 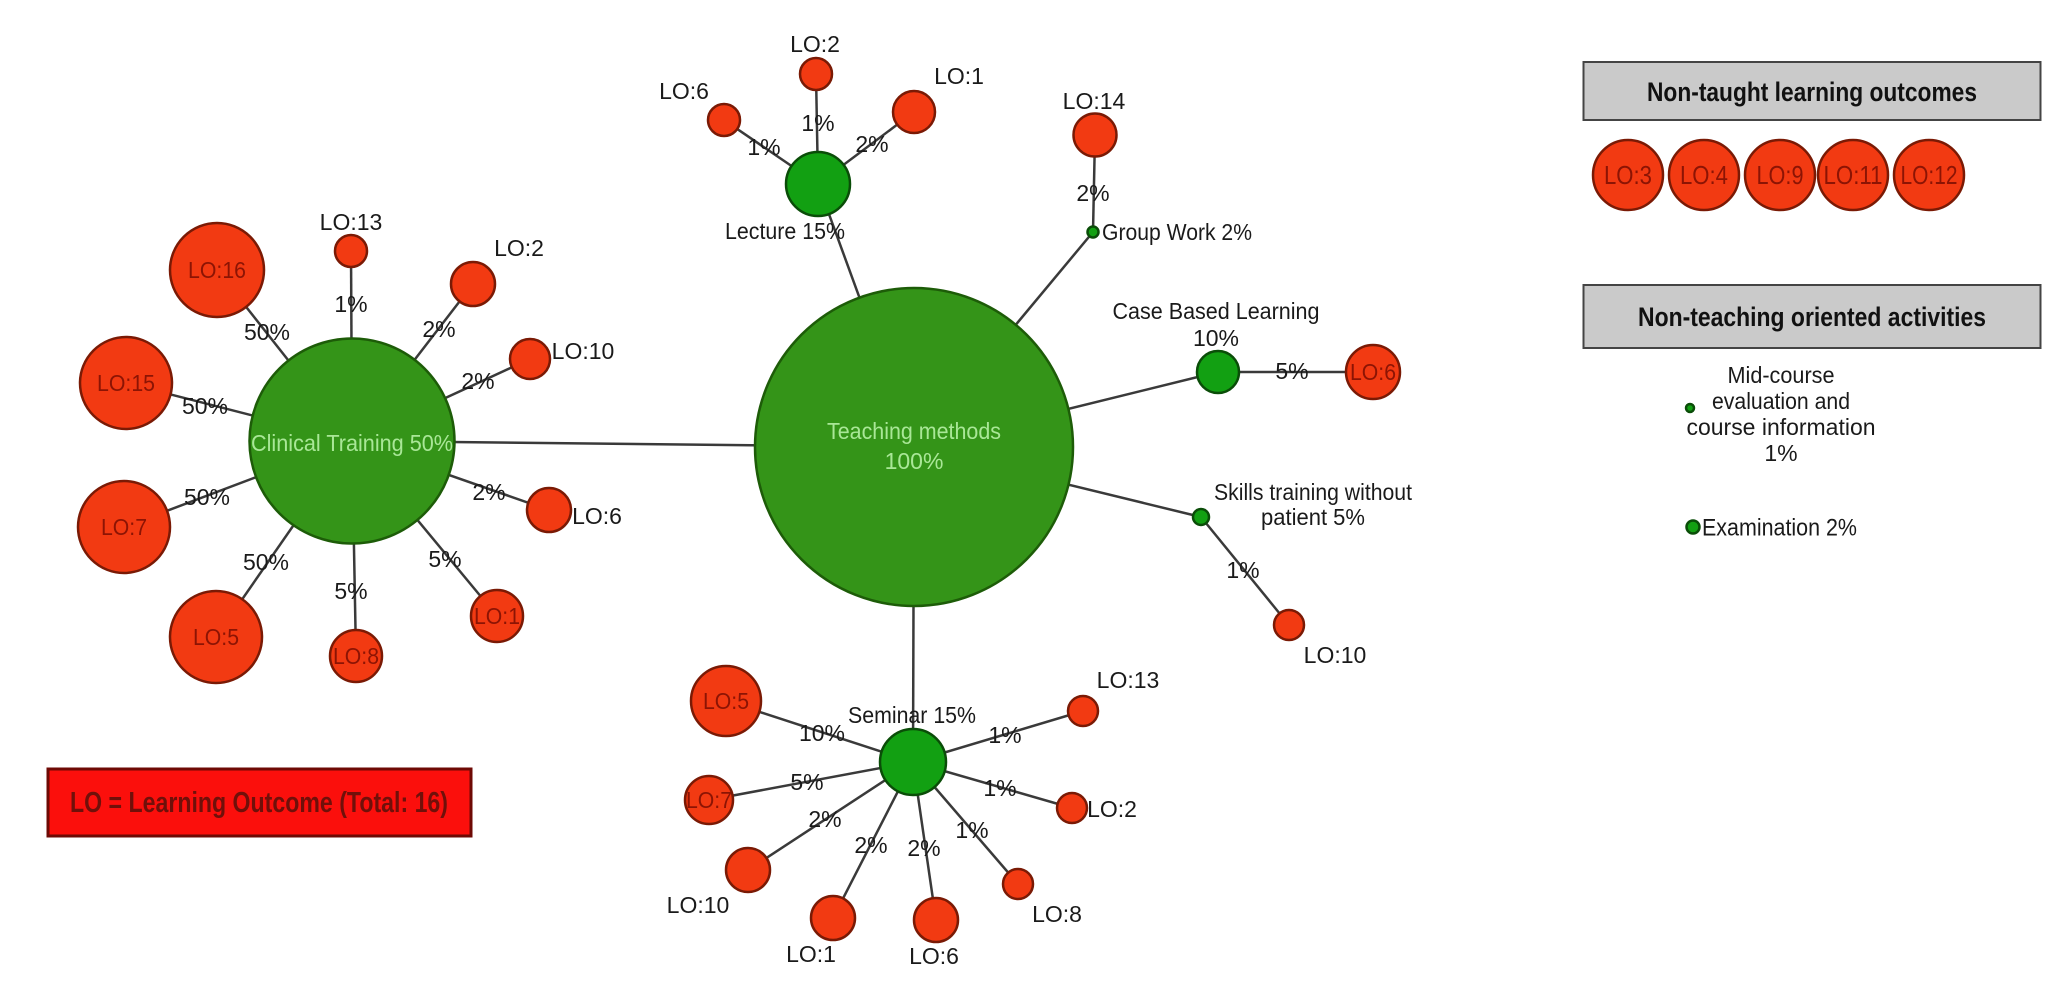 I want to click on svg-text: Lecture 15%, so click(x=785, y=231).